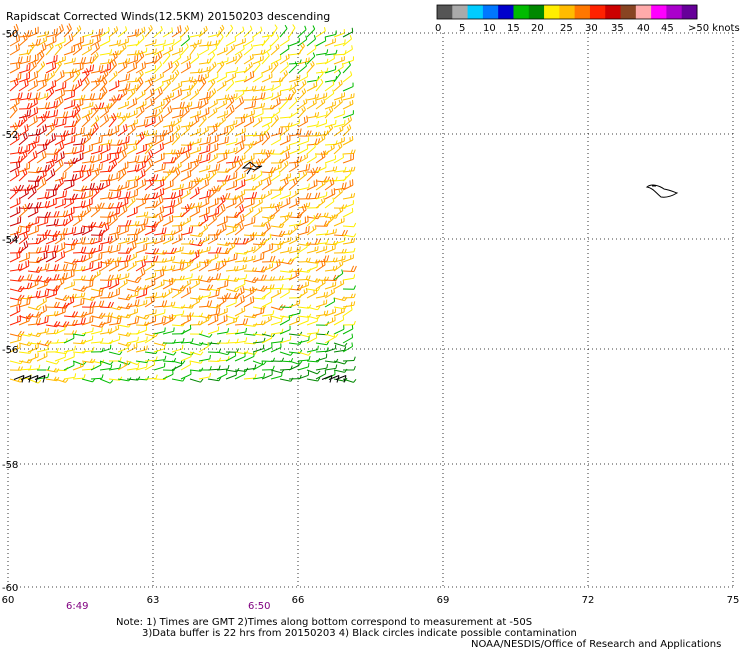 This screenshot has width=740, height=650. I want to click on latitude-label: -50, so click(10, 34).